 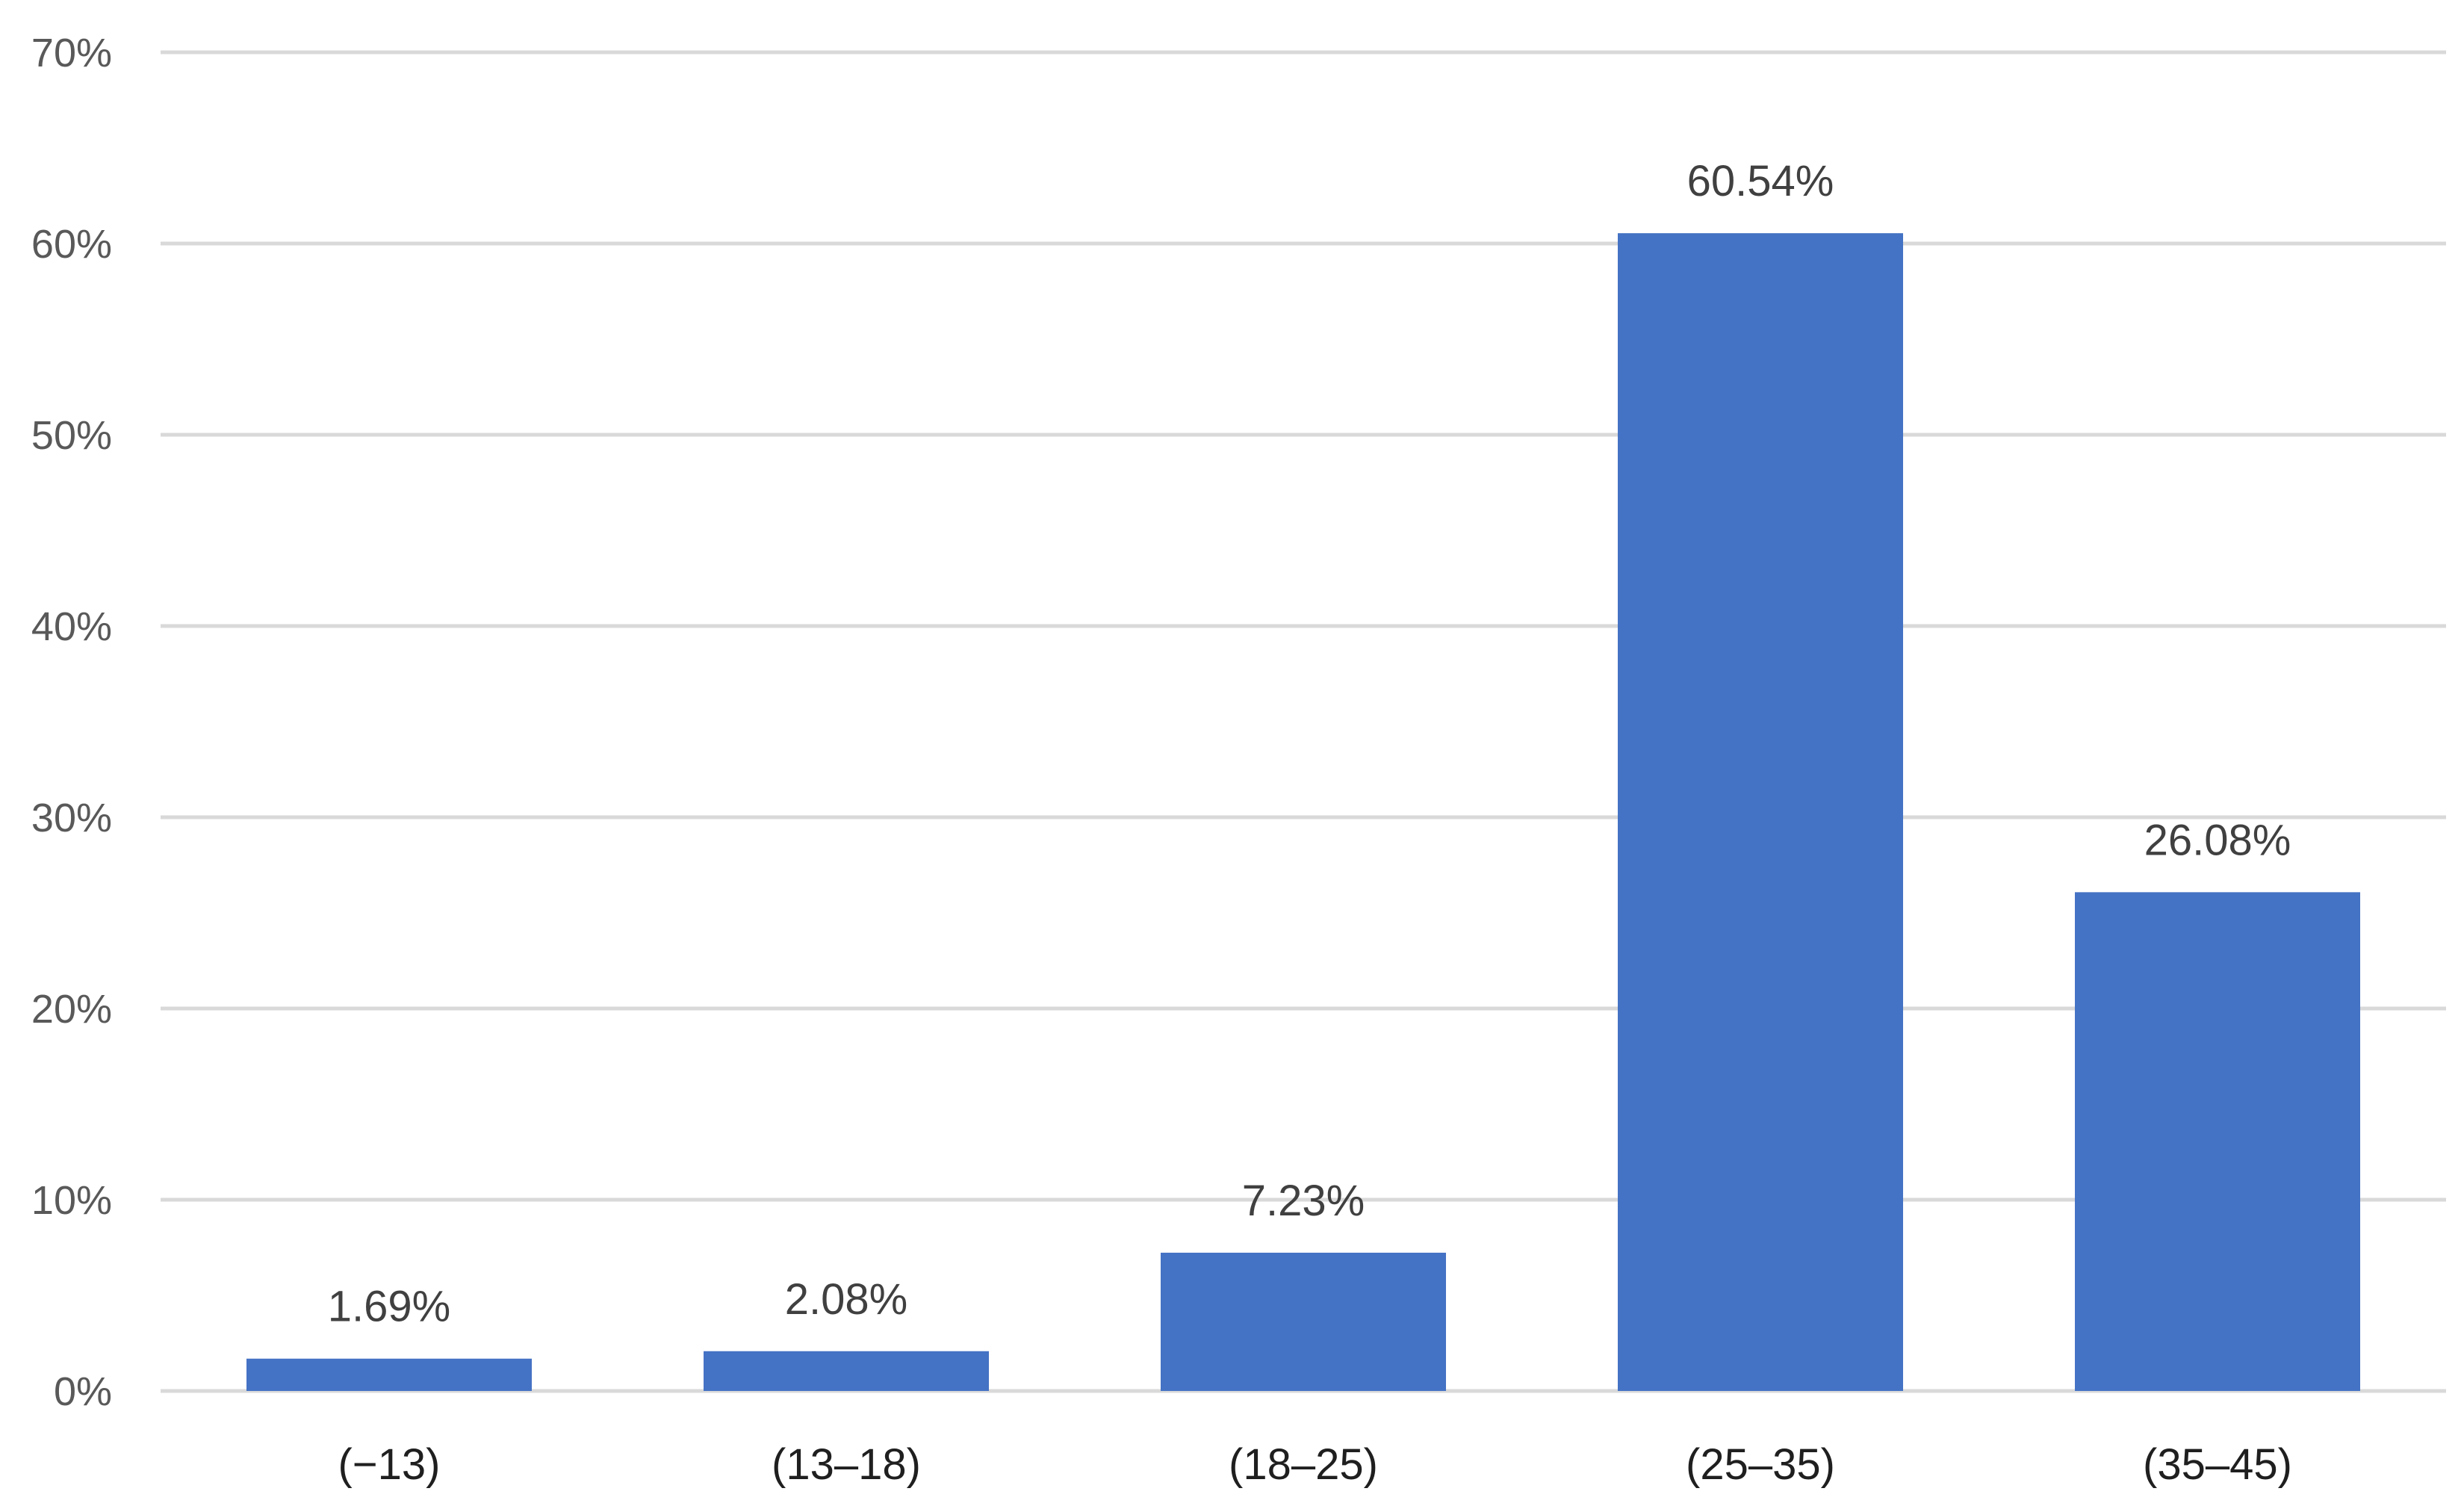 I want to click on y-tick-label: 70%, so click(x=71, y=53).